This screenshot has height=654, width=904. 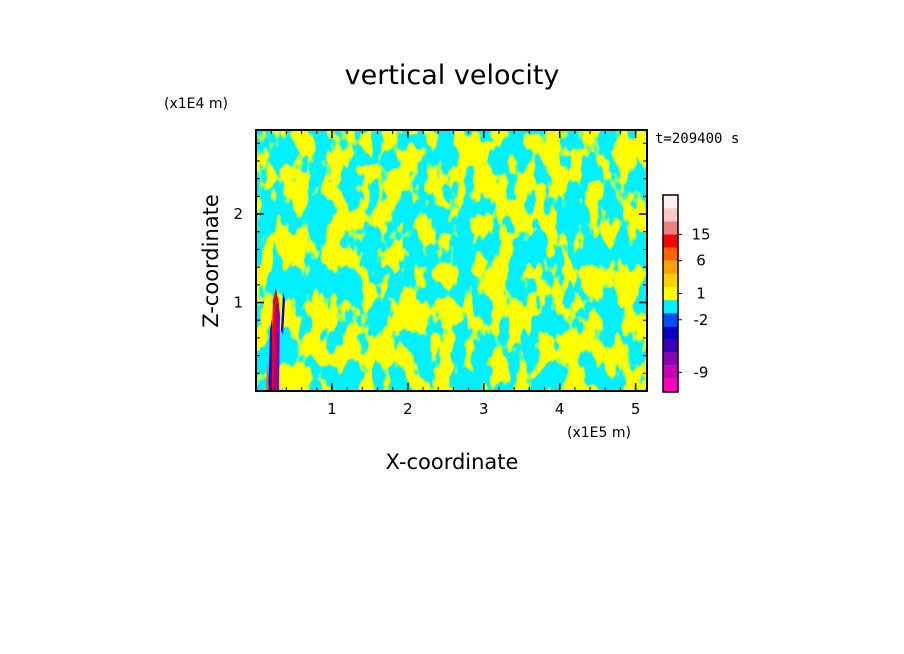 I want to click on y-axis-label: Z-coordinate, so click(x=211, y=261).